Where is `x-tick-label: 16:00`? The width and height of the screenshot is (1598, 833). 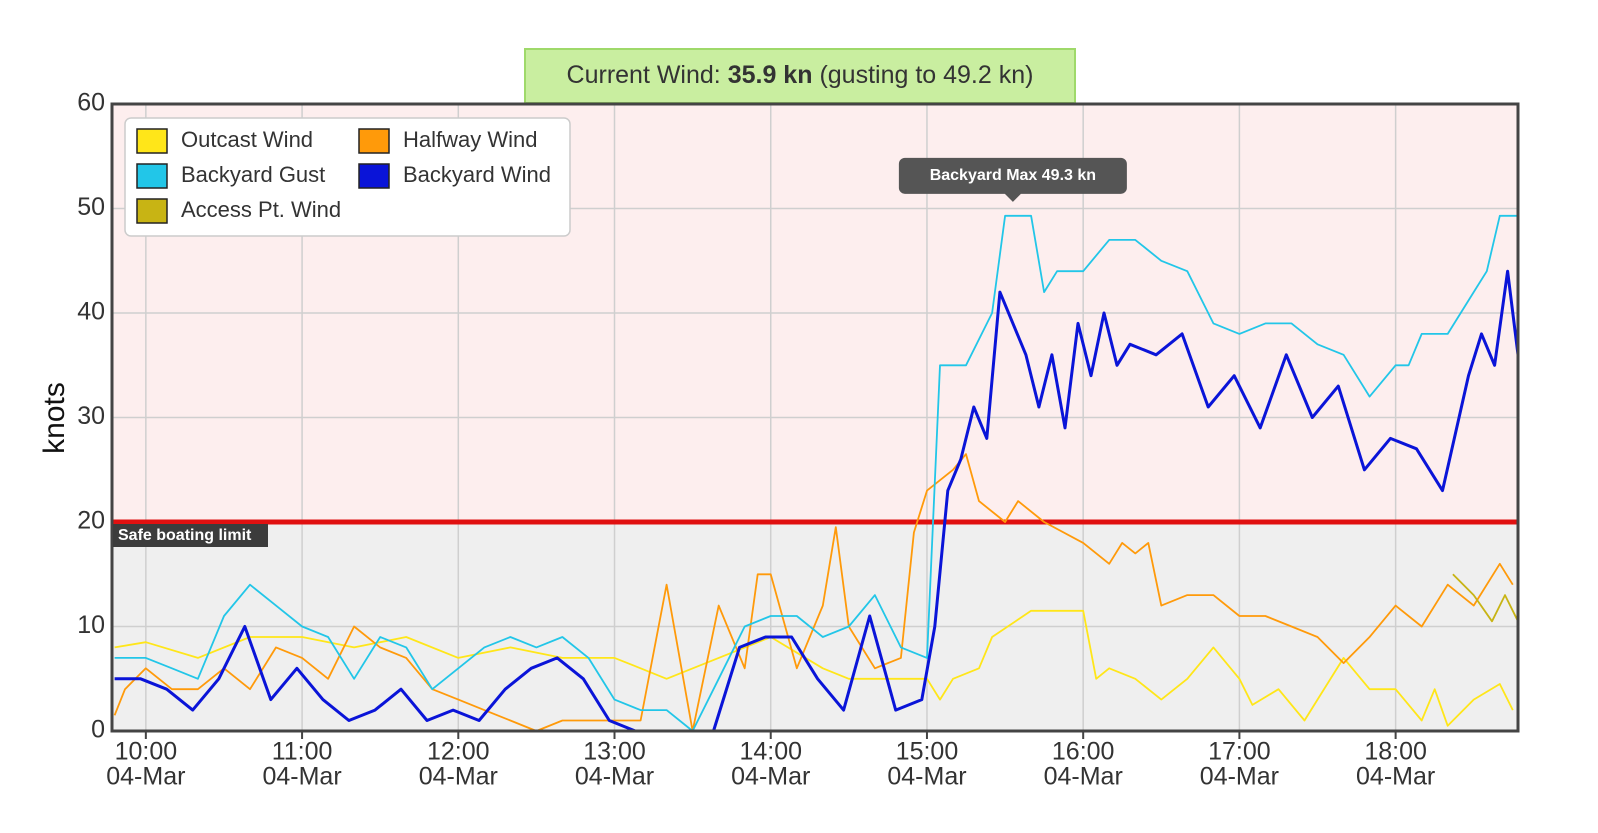 x-tick-label: 16:00 is located at coordinates (1083, 752).